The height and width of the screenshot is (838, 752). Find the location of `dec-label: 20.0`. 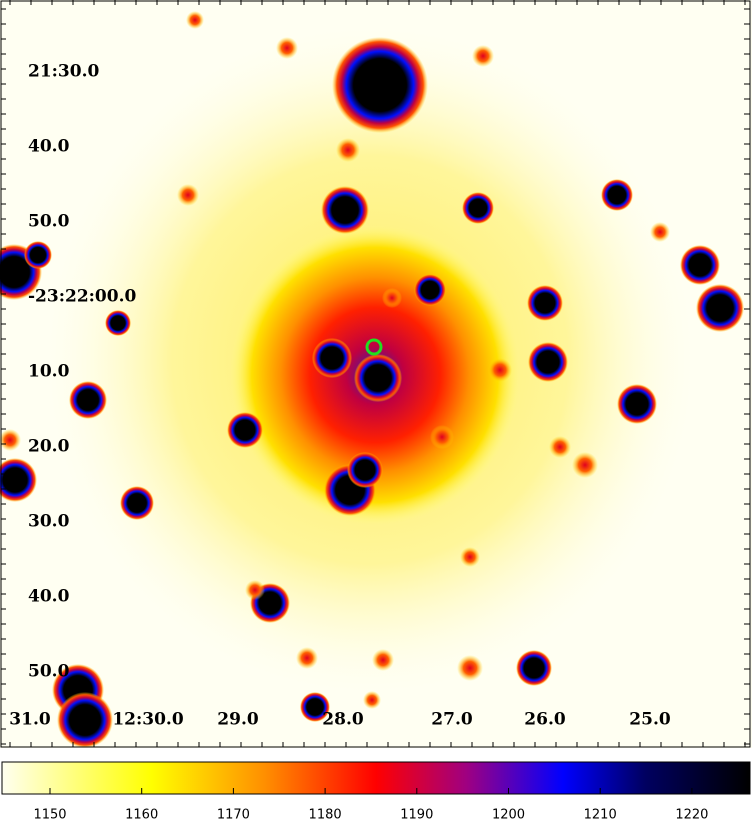

dec-label: 20.0 is located at coordinates (49, 447).